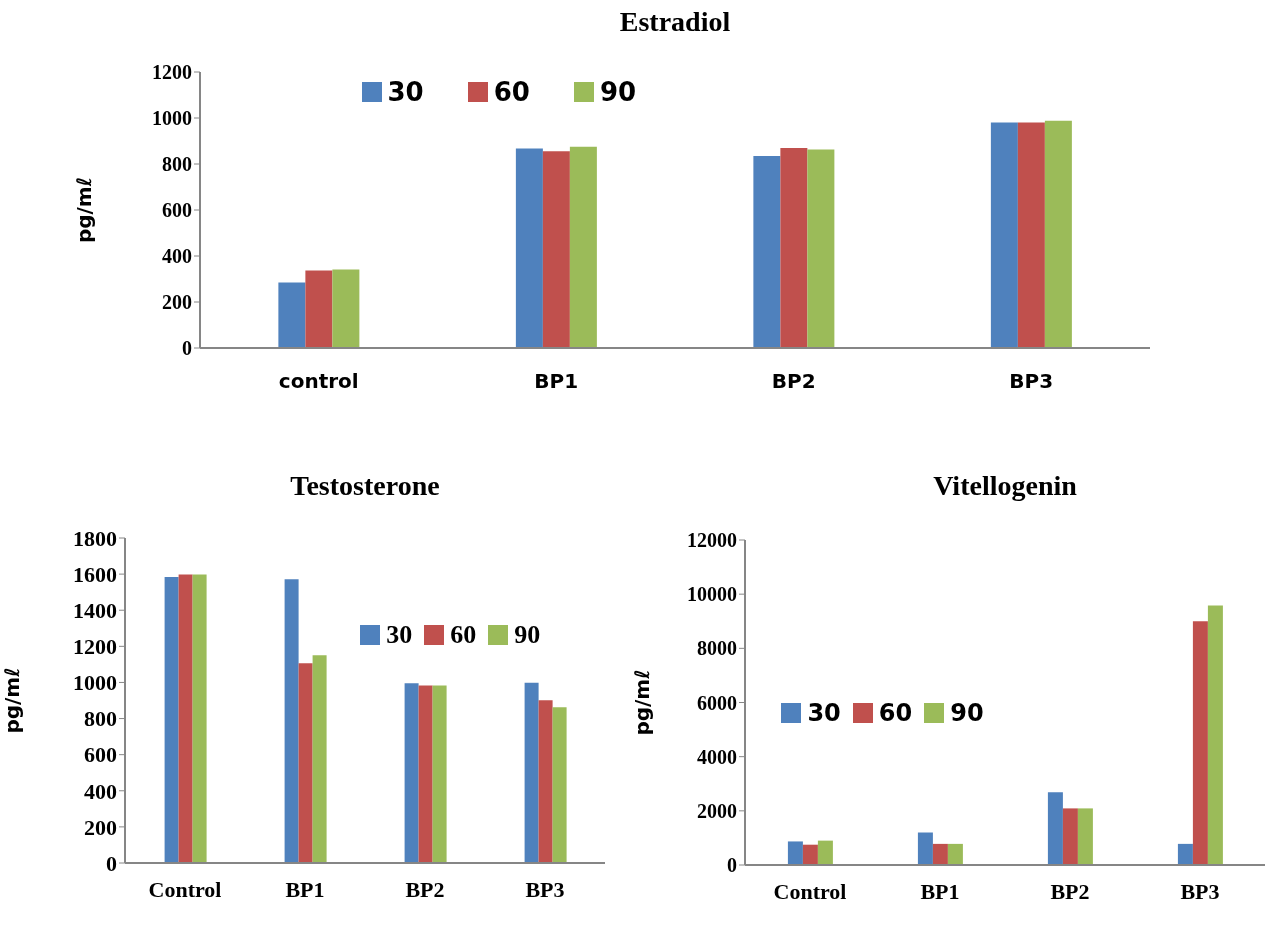 The image size is (1267, 945). Describe the element at coordinates (95, 611) in the screenshot. I see `y-tick-label: 1400` at that location.